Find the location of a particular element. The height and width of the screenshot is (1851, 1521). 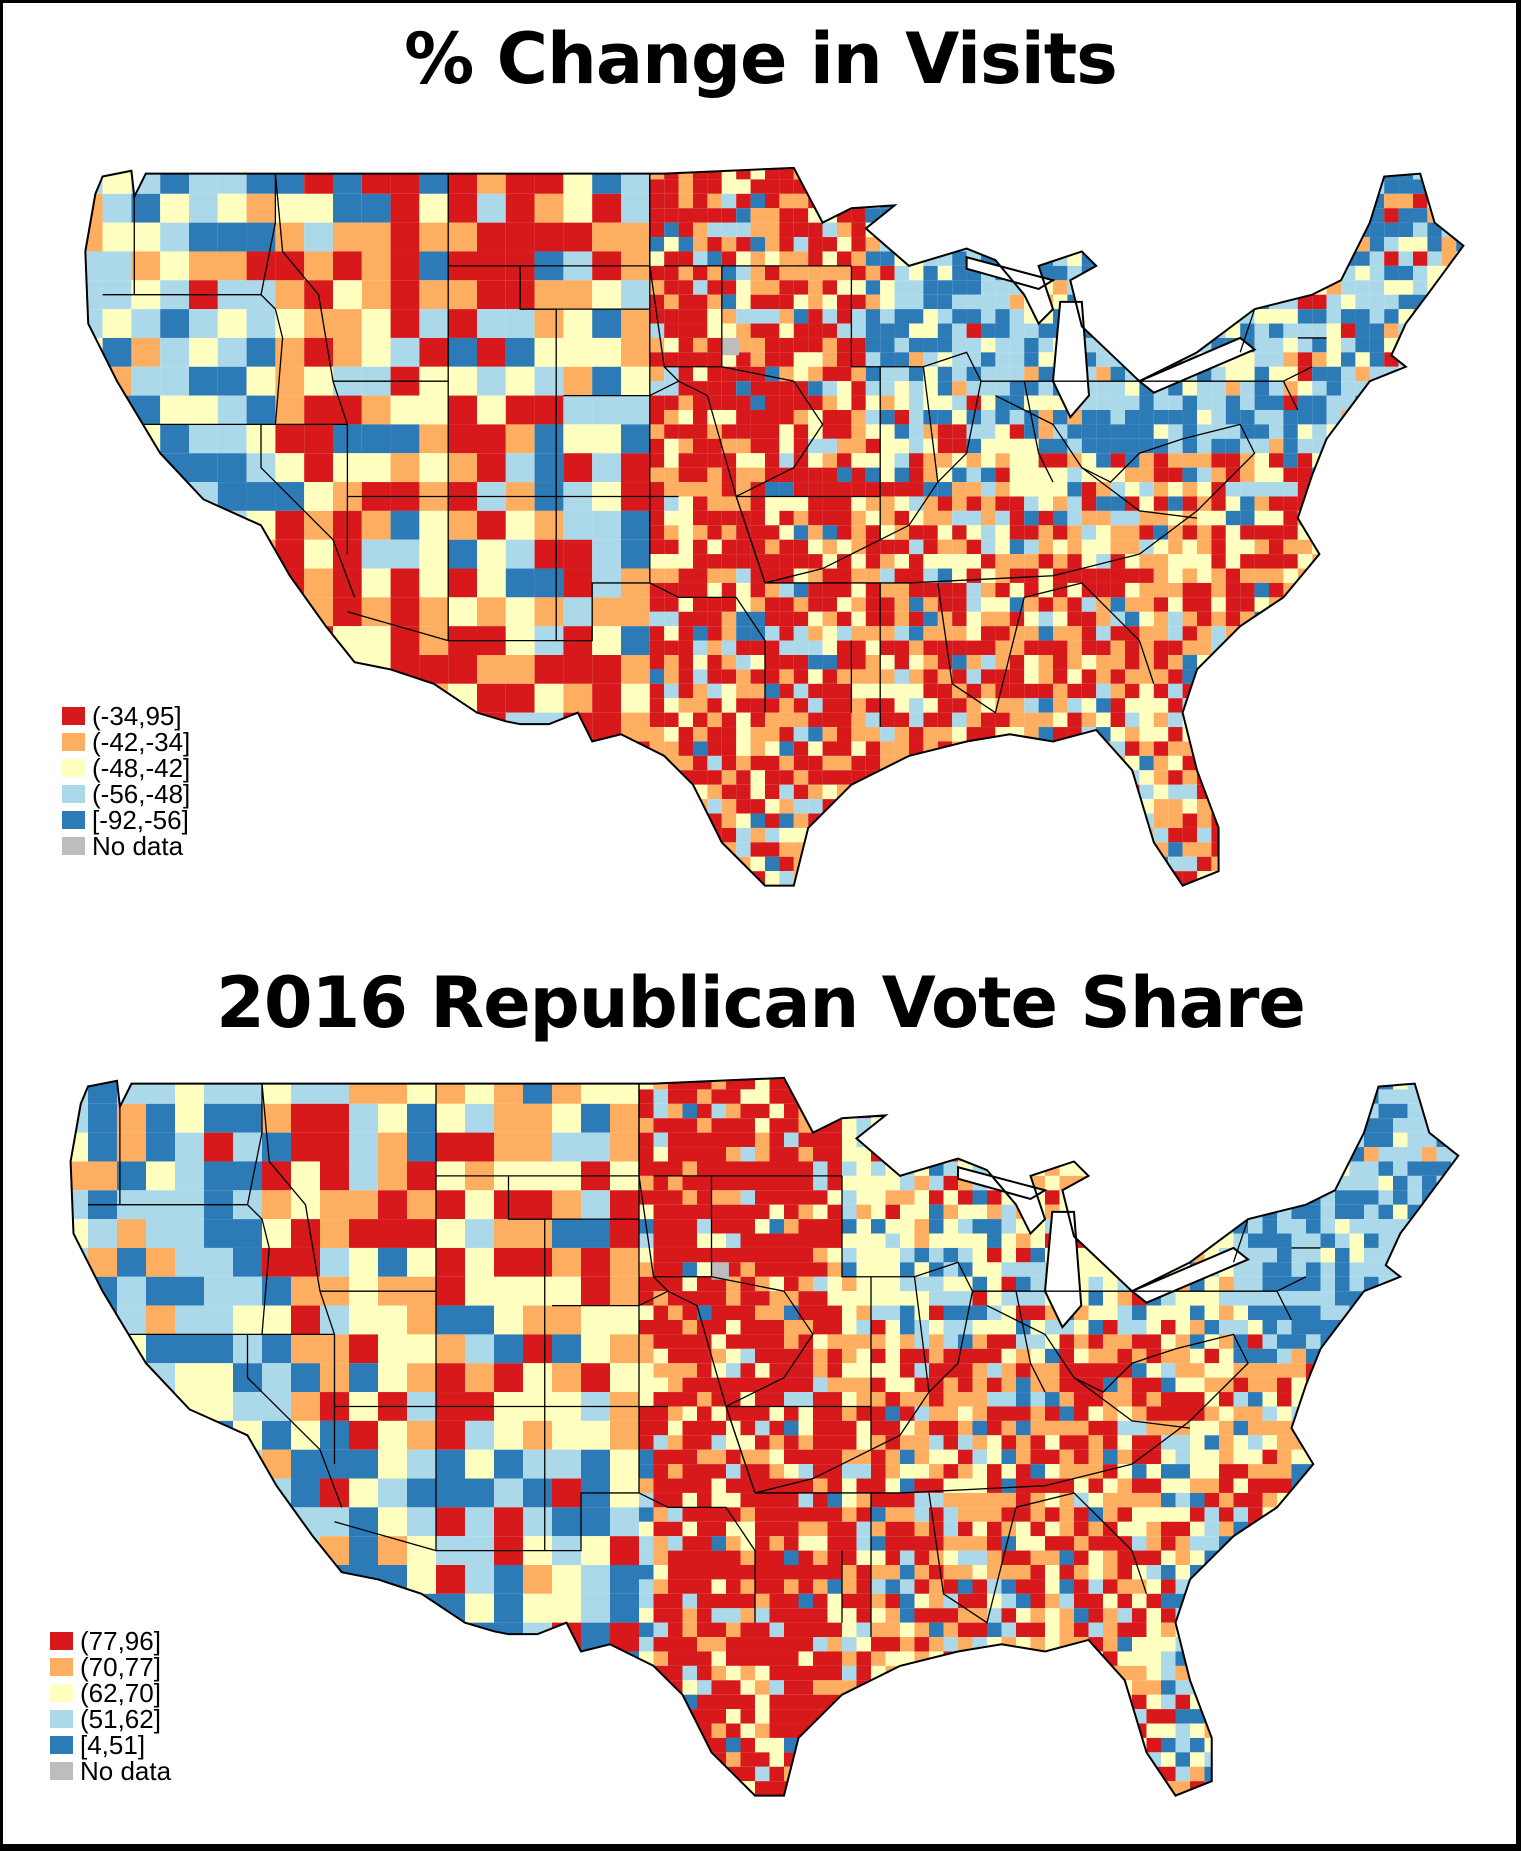

state-border is located at coordinates (1297, 374).